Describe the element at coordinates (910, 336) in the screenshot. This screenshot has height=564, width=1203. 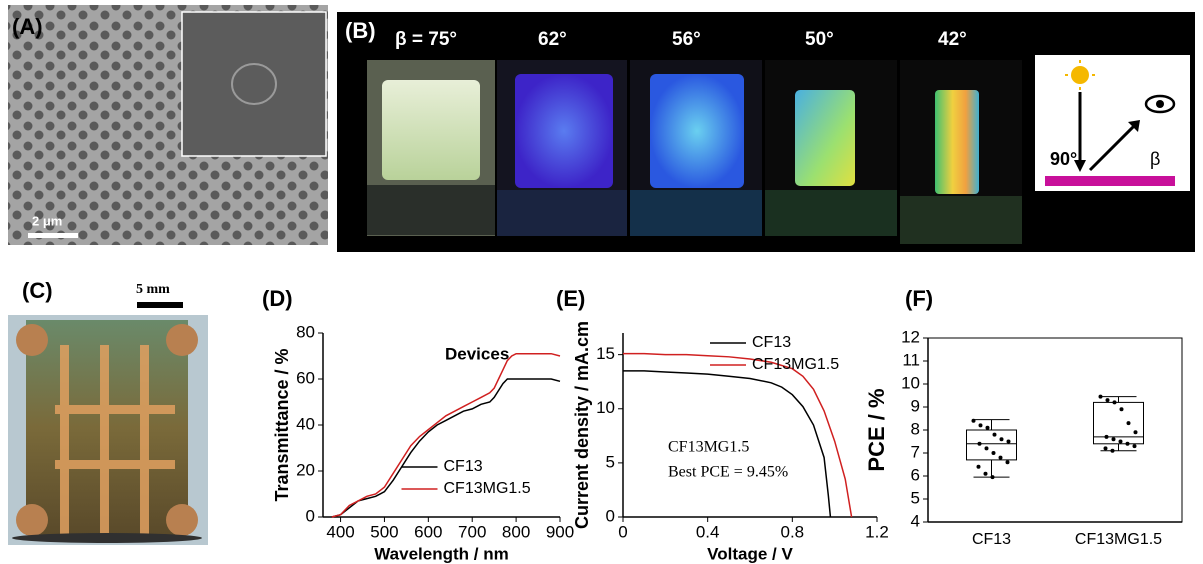
I see `y-tick-label: 12` at that location.